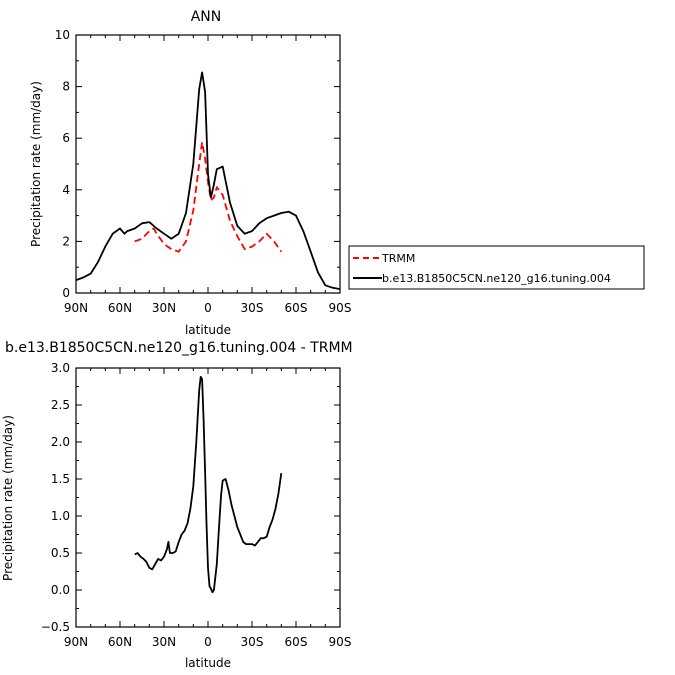  I want to click on chart-bottom-ylabel: Precipitation rate (mm/day), so click(8, 498).